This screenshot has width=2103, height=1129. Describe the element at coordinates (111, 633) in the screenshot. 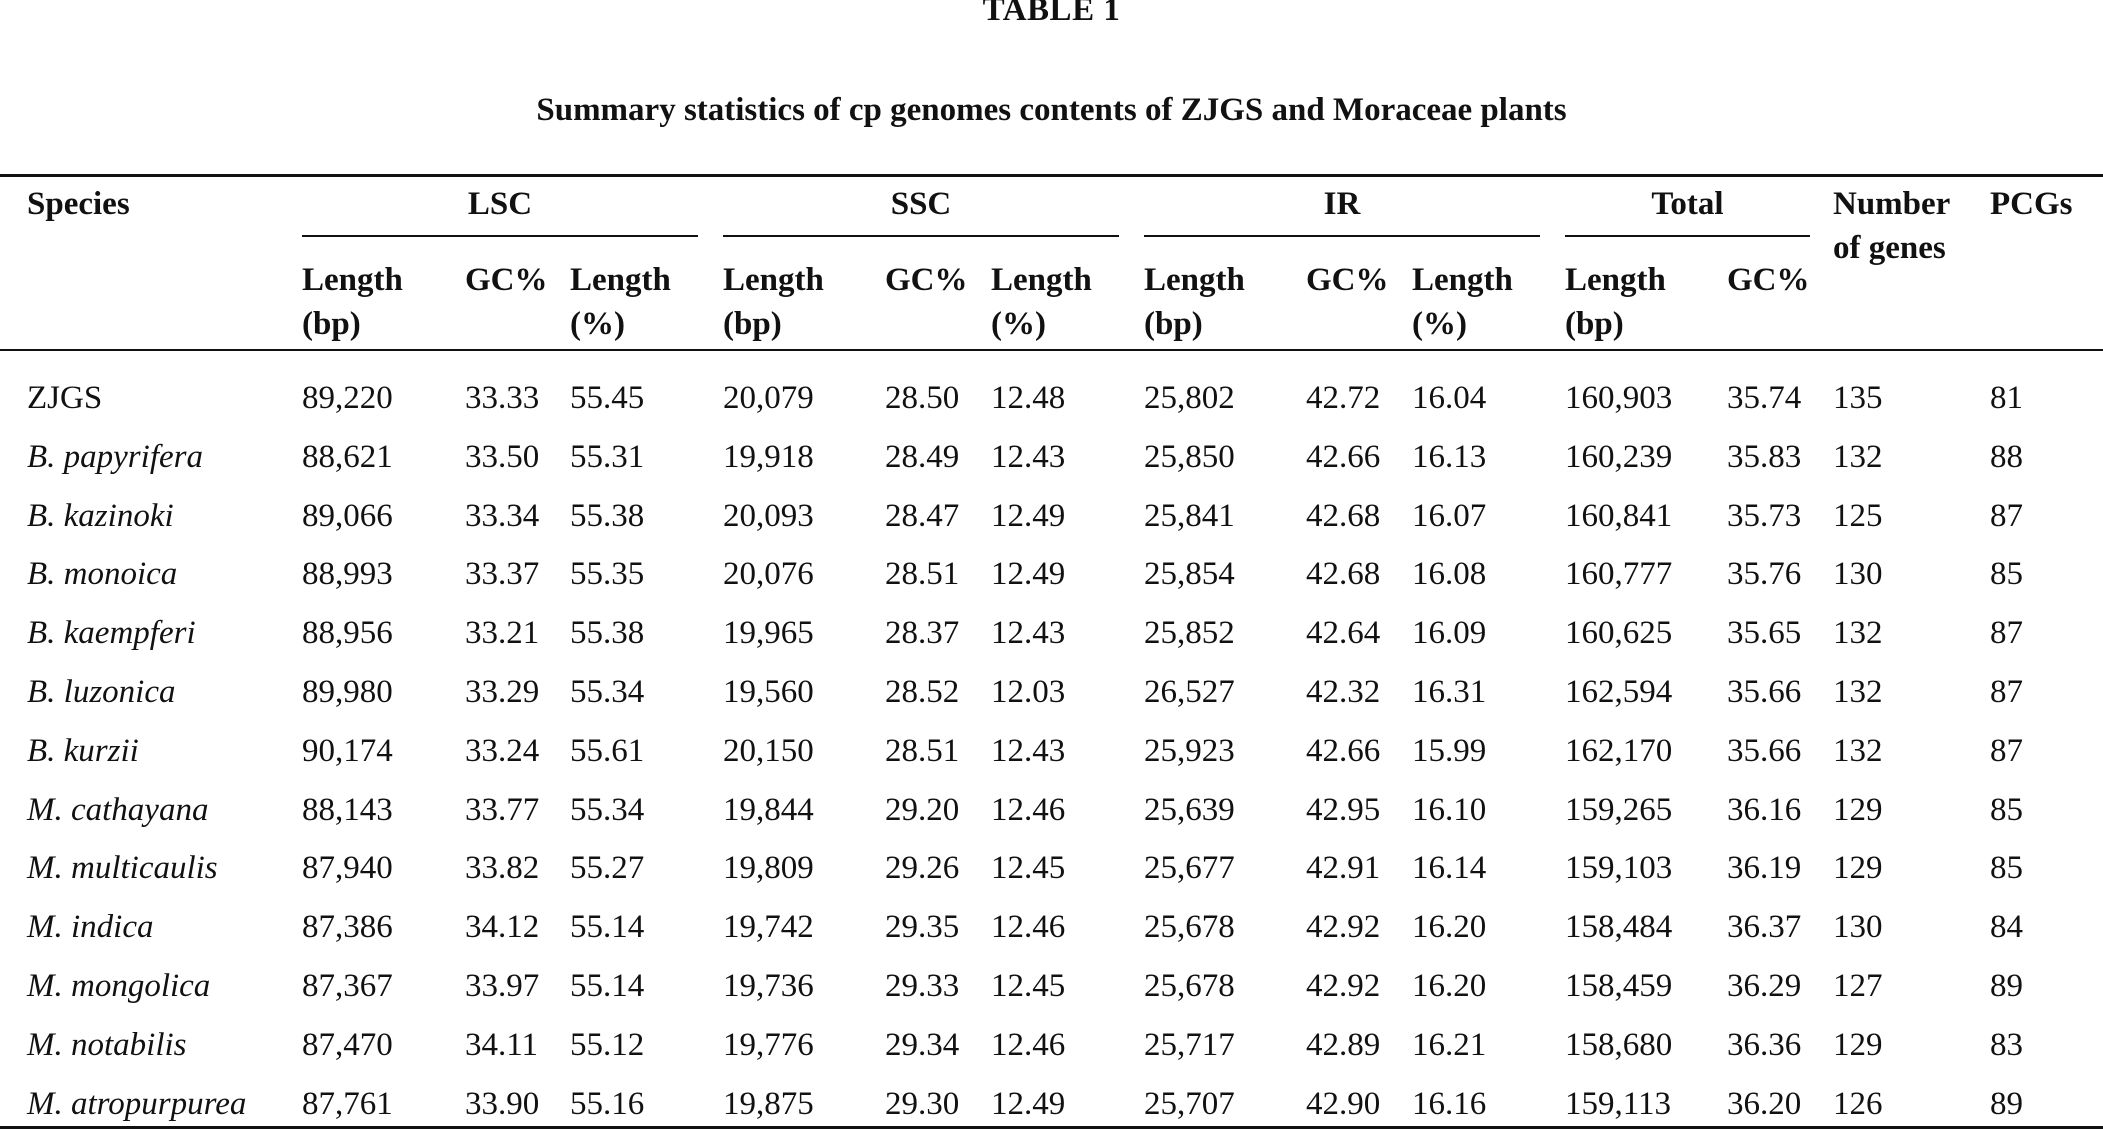

I see `species-name-cell: B. kaempferi` at that location.